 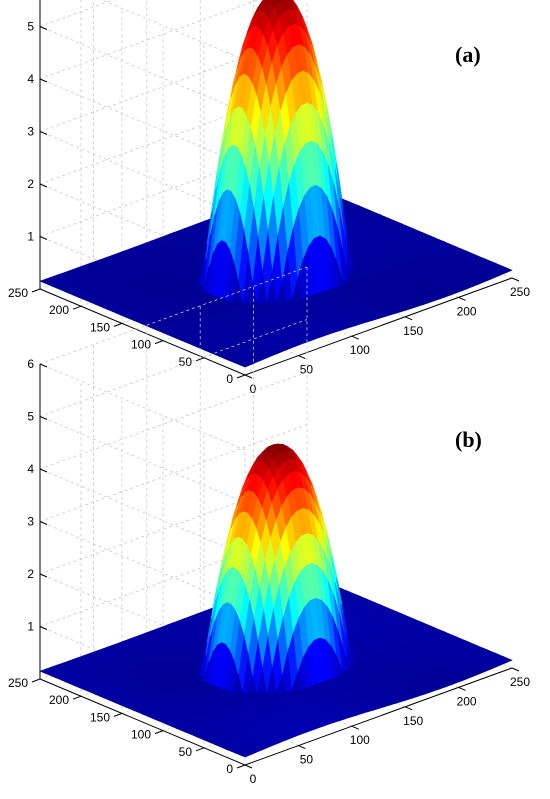 I want to click on panel-label: (b), so click(x=468, y=439).